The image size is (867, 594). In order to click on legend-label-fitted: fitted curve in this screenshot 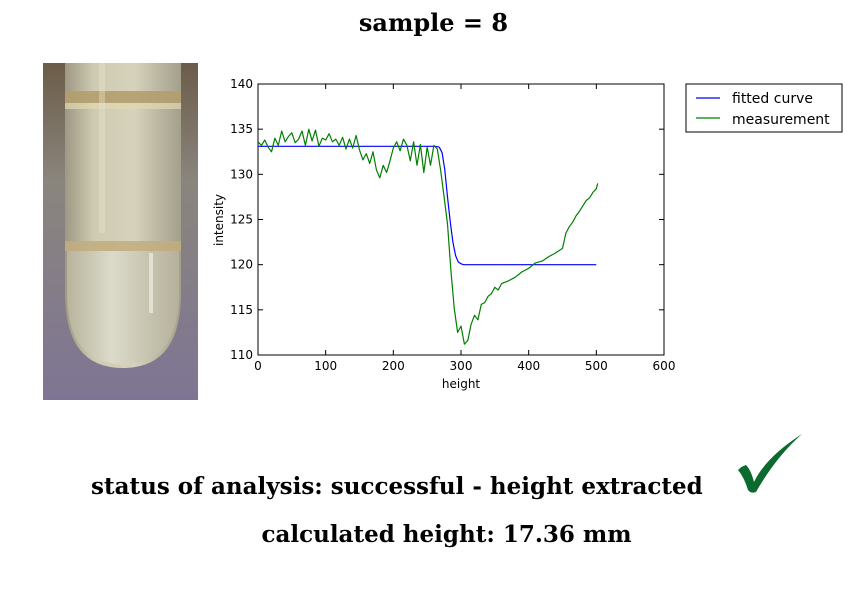, I will do `click(772, 99)`.